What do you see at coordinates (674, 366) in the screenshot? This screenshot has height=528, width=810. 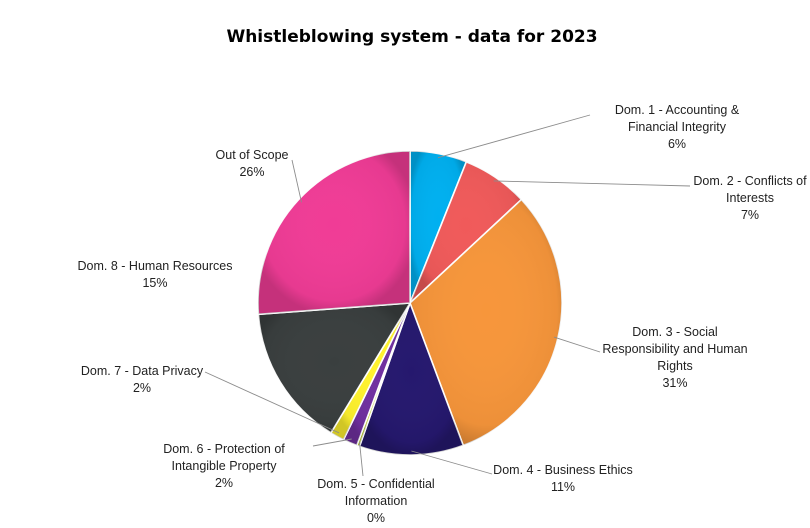 I see `slice-label-line: Rights` at bounding box center [674, 366].